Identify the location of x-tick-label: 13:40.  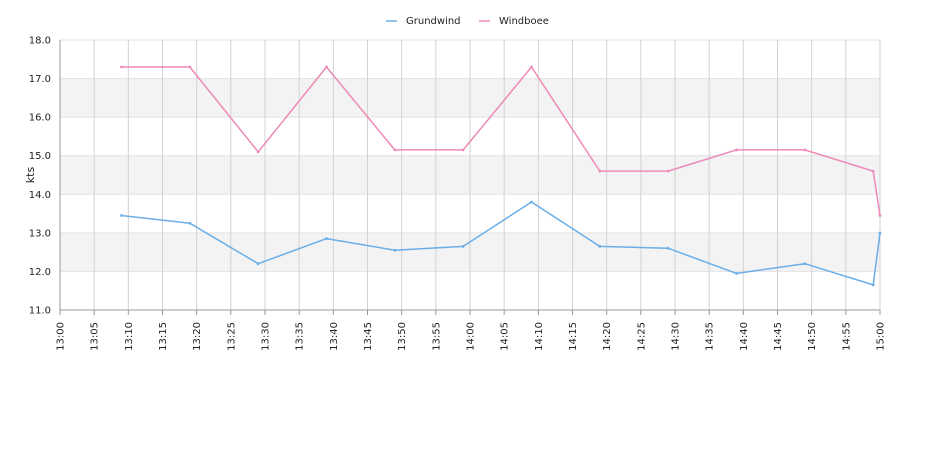
(334, 336).